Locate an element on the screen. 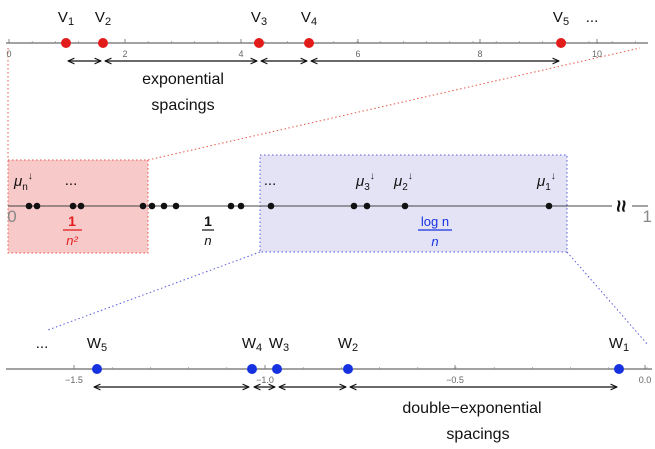  point-label-w5: W5 is located at coordinates (97, 344).